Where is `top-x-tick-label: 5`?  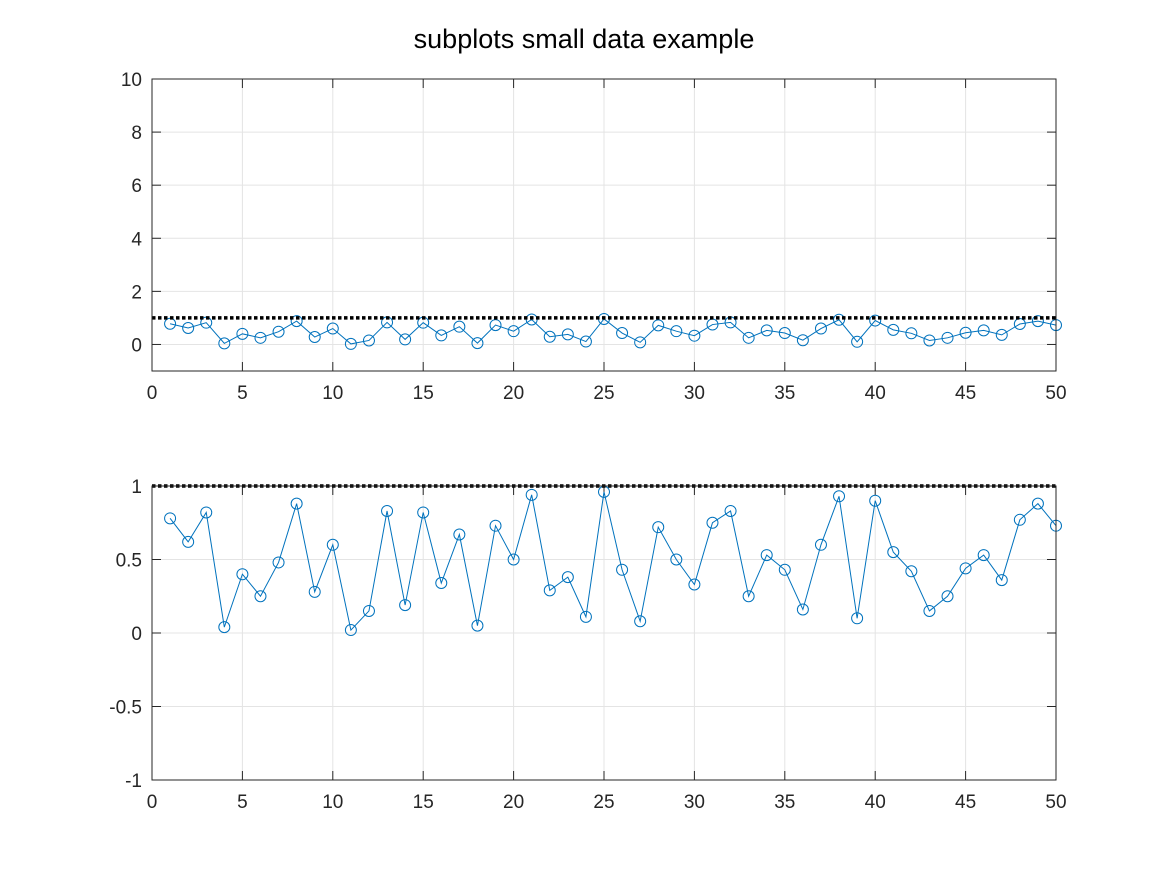
top-x-tick-label: 5 is located at coordinates (242, 393).